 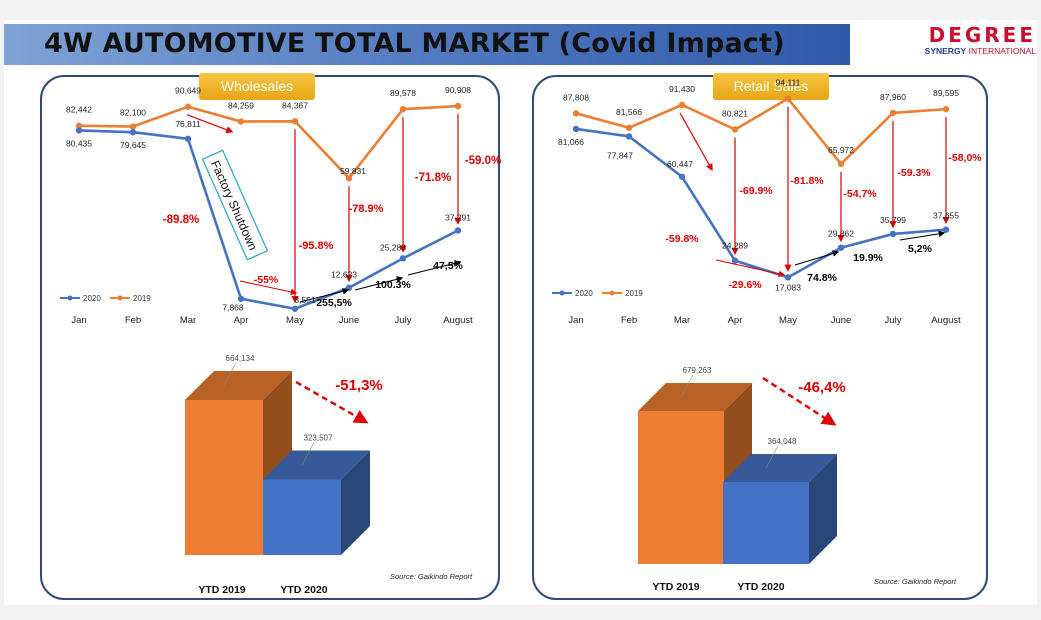 I want to click on logo-tagline-left: SYNERGY, so click(x=945, y=51).